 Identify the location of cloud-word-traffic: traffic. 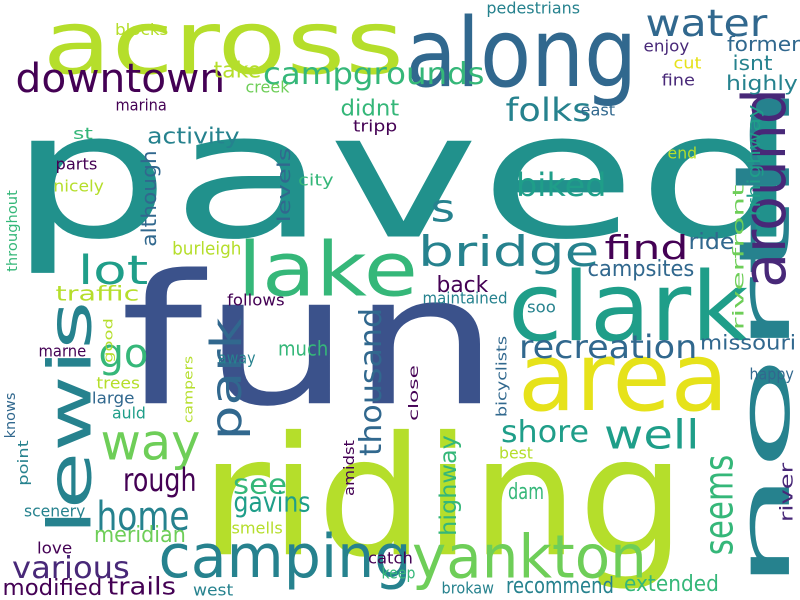
(97, 293).